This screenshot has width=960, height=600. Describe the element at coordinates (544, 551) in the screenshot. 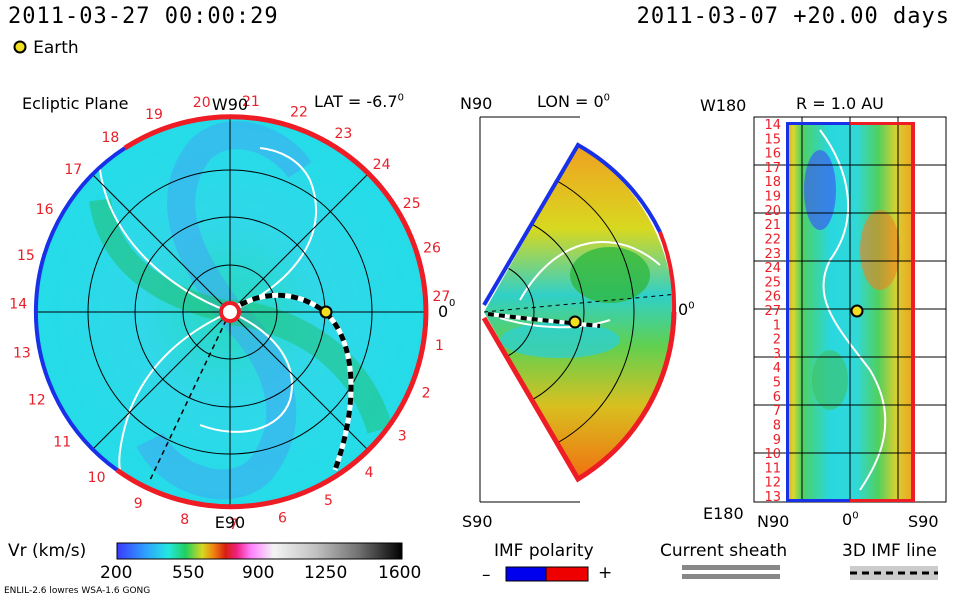

I see `imf-polarity-label: IMF polarity` at that location.